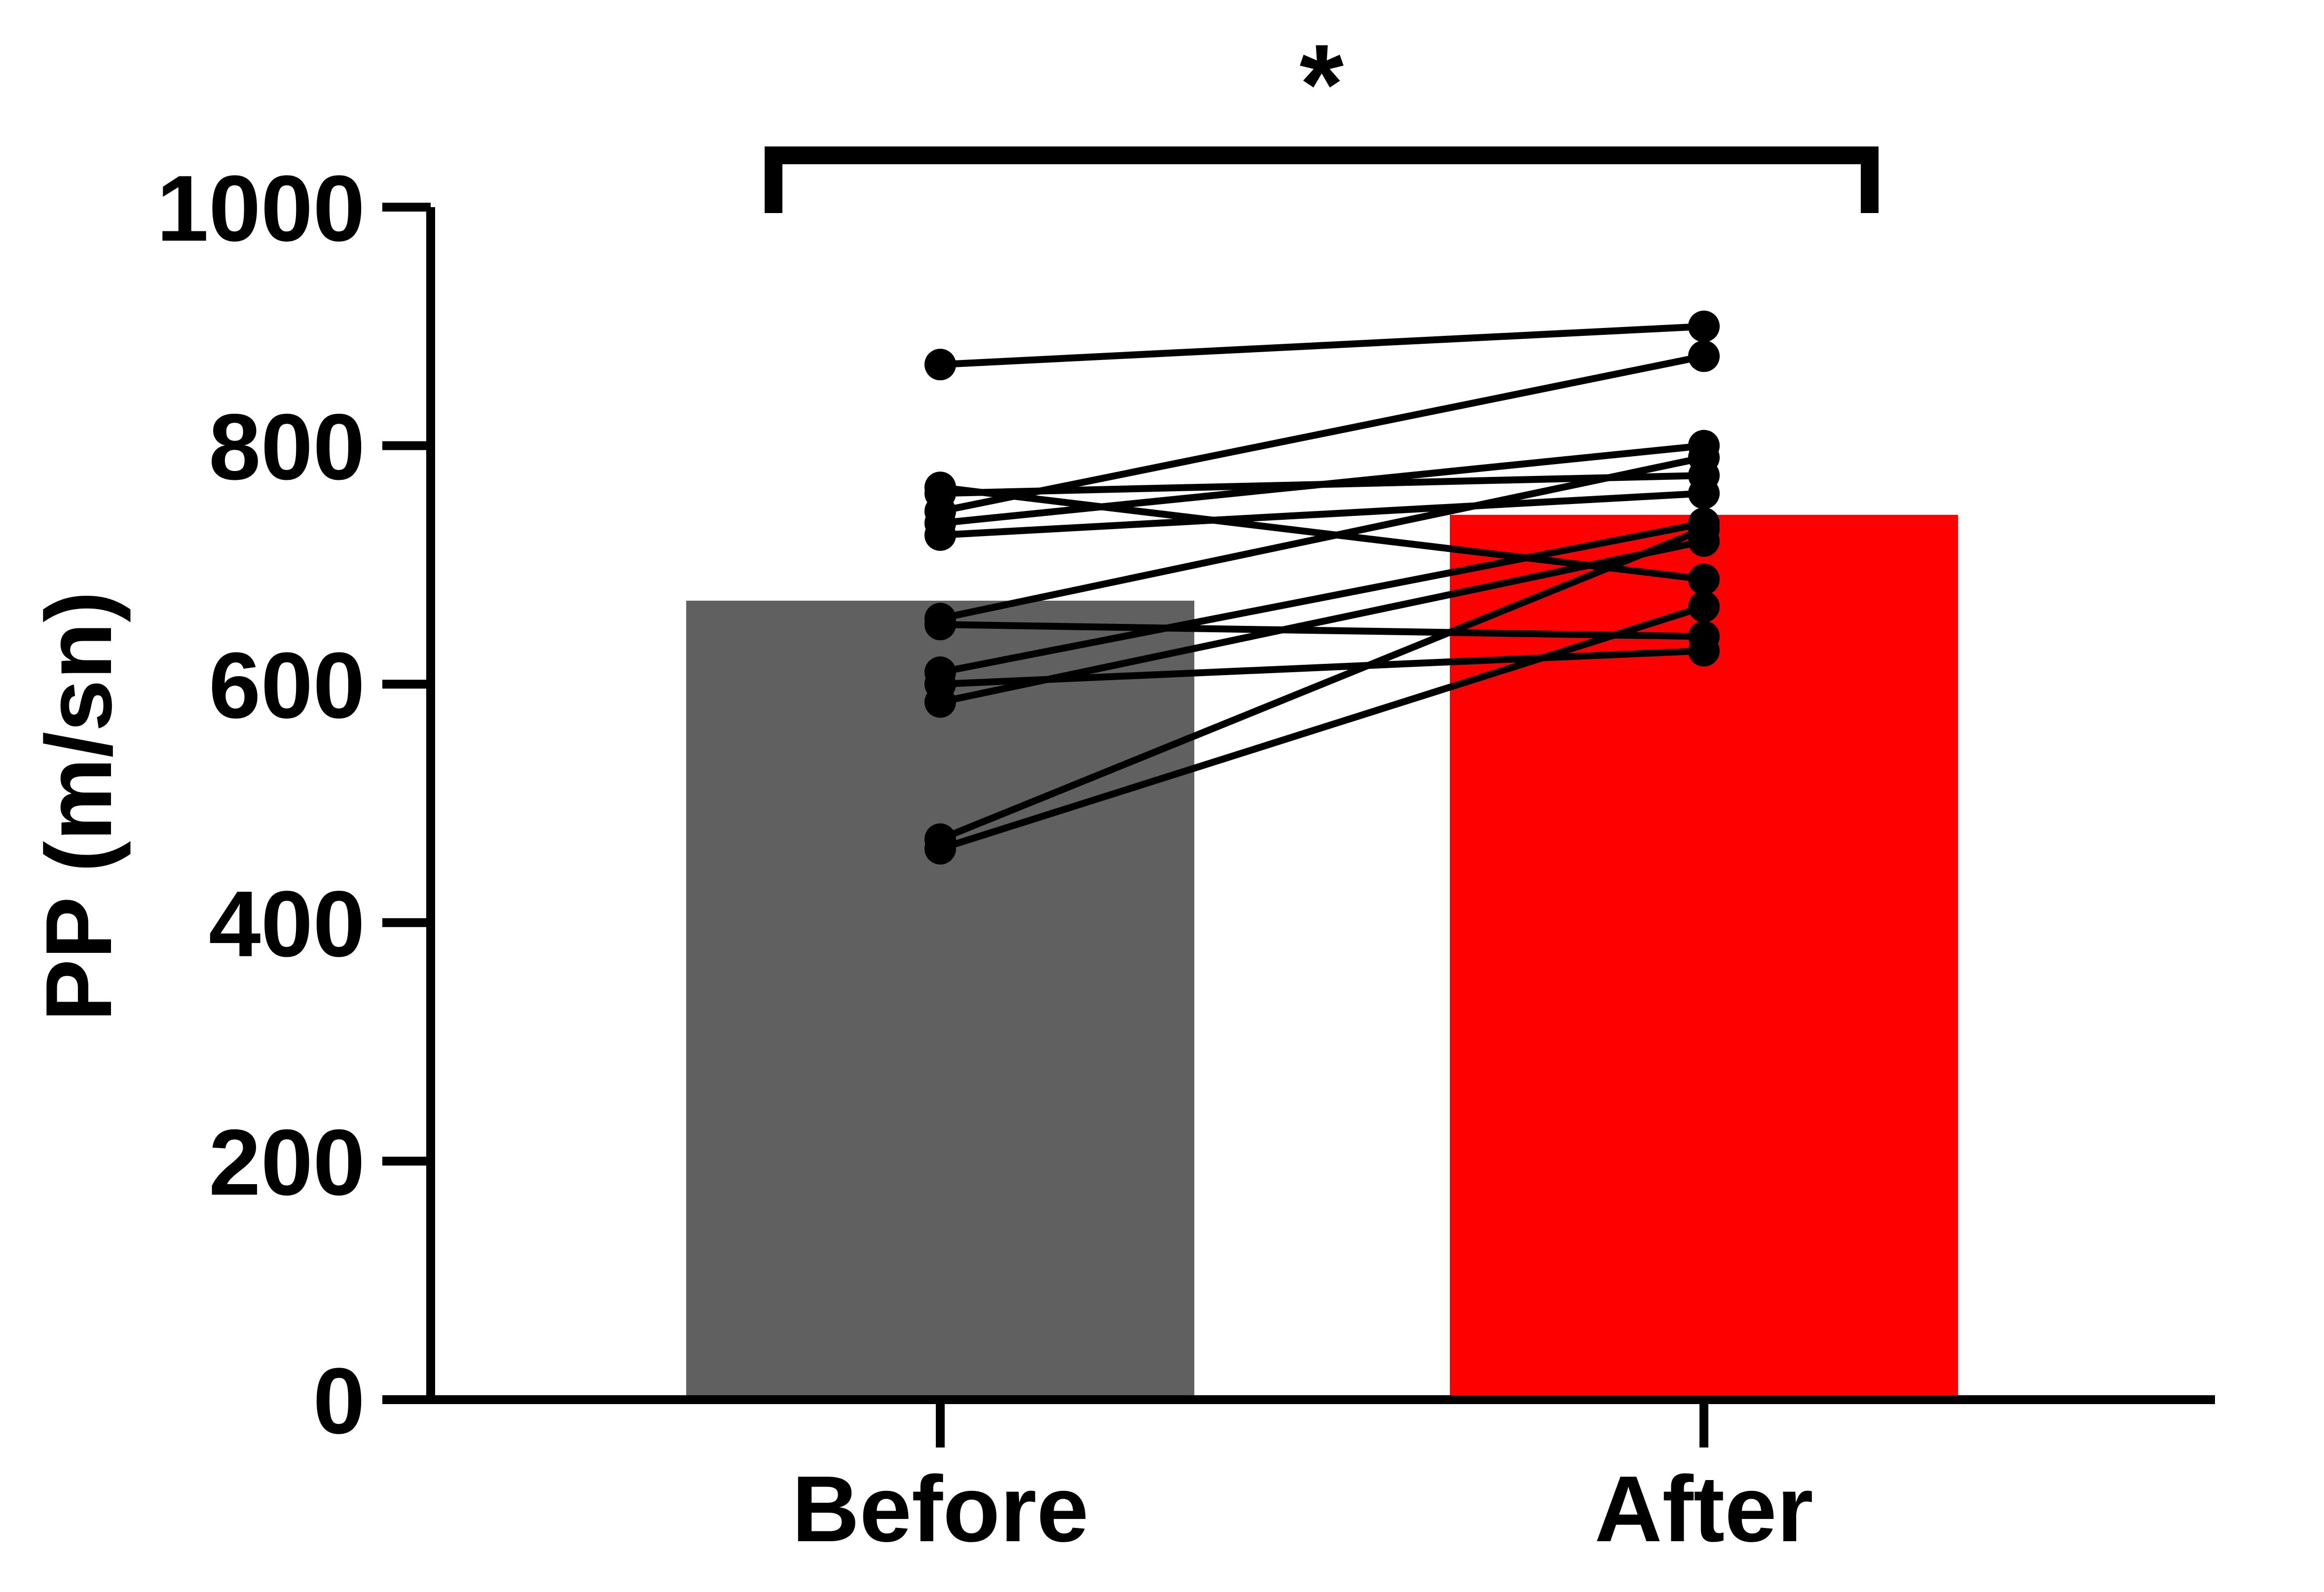 Image resolution: width=2324 pixels, height=1592 pixels. I want to click on y-tick-label-200: 200, so click(287, 1162).